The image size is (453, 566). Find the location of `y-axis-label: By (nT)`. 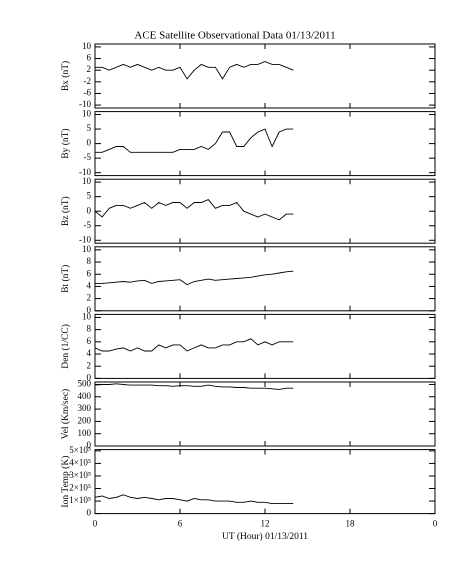

y-axis-label: By (nT) is located at coordinates (65, 143).